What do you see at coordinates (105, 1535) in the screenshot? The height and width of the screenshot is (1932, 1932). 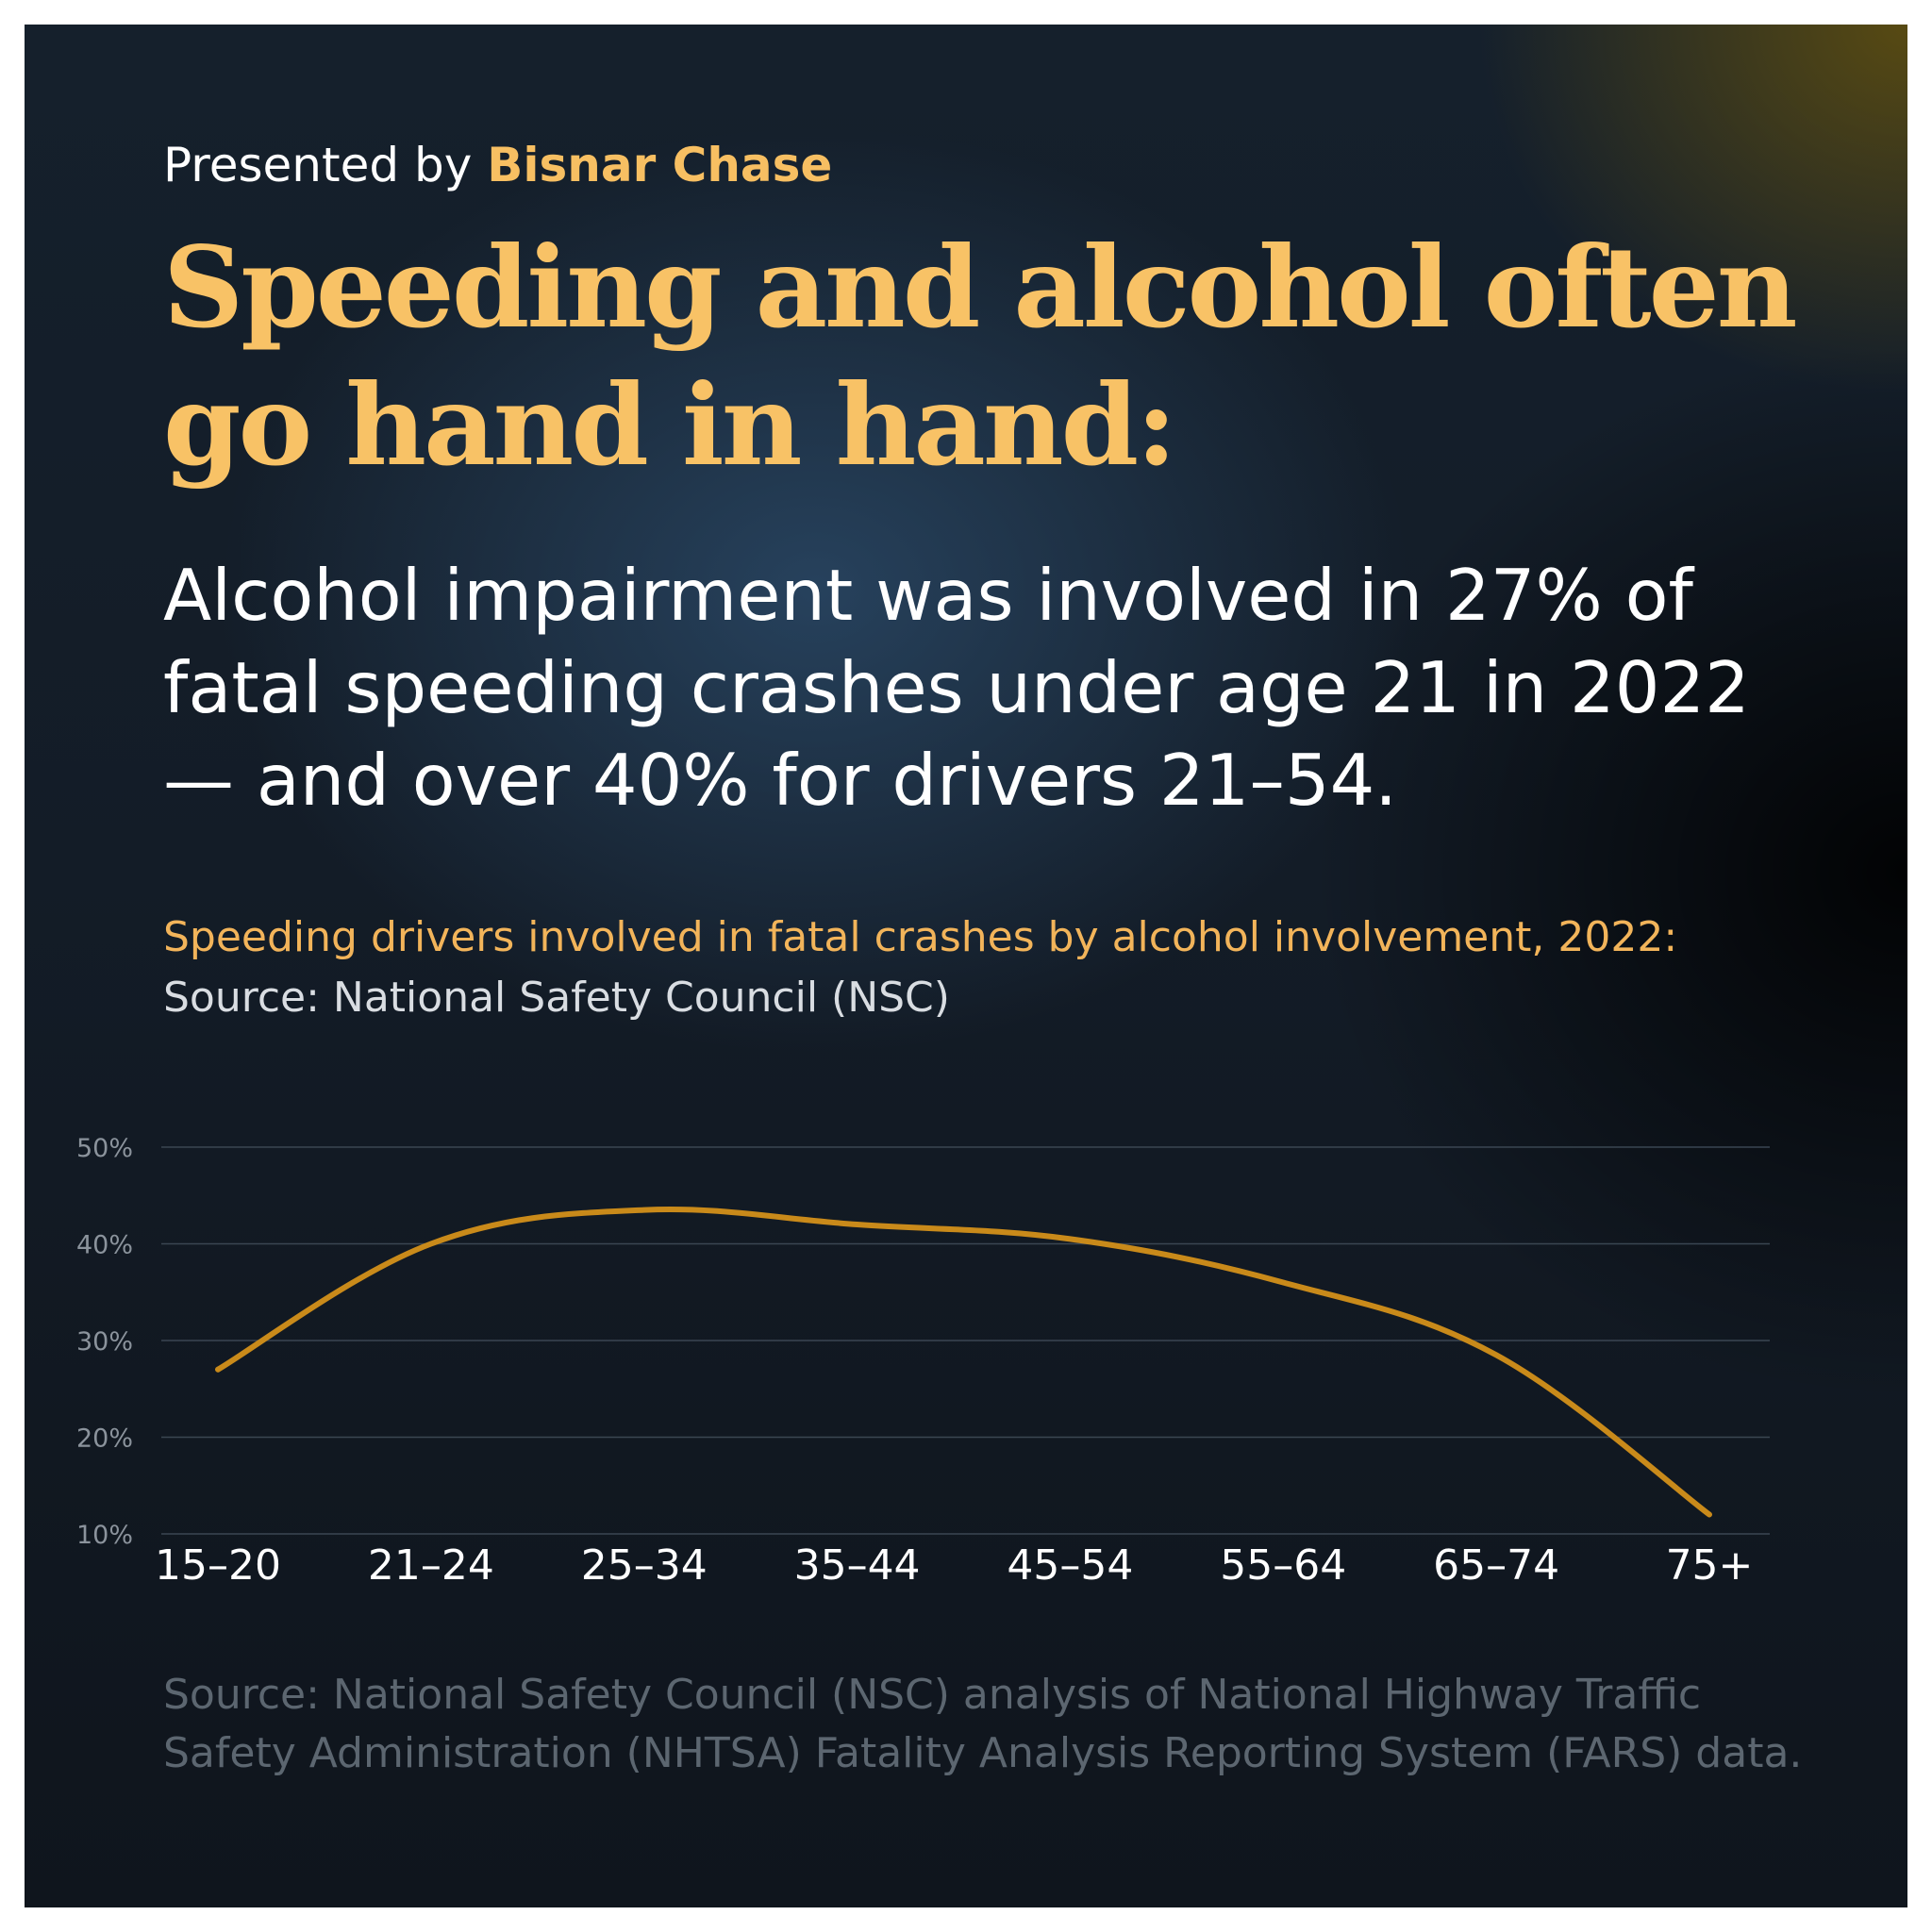 I see `y-tick-label: 10%` at bounding box center [105, 1535].